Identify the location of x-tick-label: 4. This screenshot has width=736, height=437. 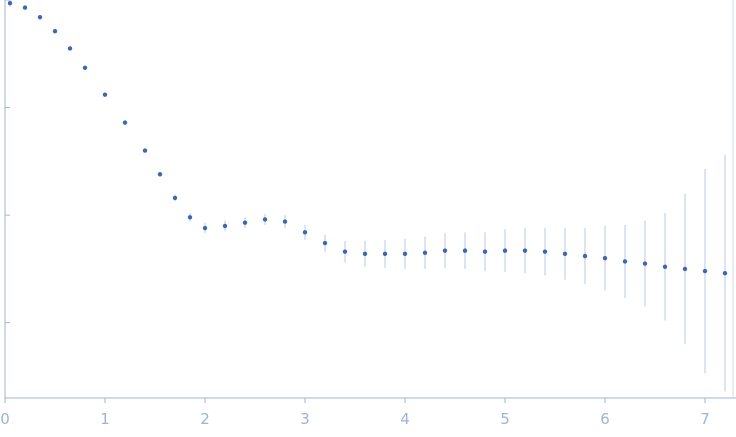
(405, 419).